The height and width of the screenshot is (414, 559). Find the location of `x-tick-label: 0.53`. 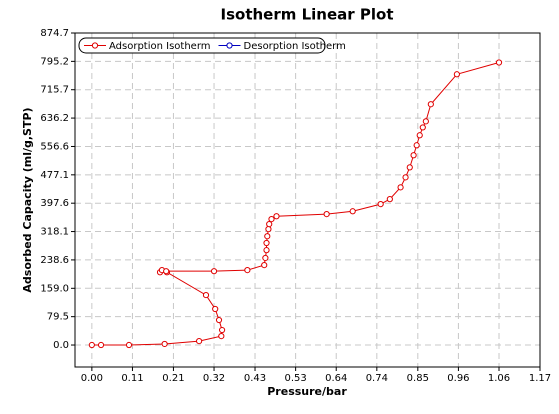

x-tick-label: 0.53 is located at coordinates (295, 378).